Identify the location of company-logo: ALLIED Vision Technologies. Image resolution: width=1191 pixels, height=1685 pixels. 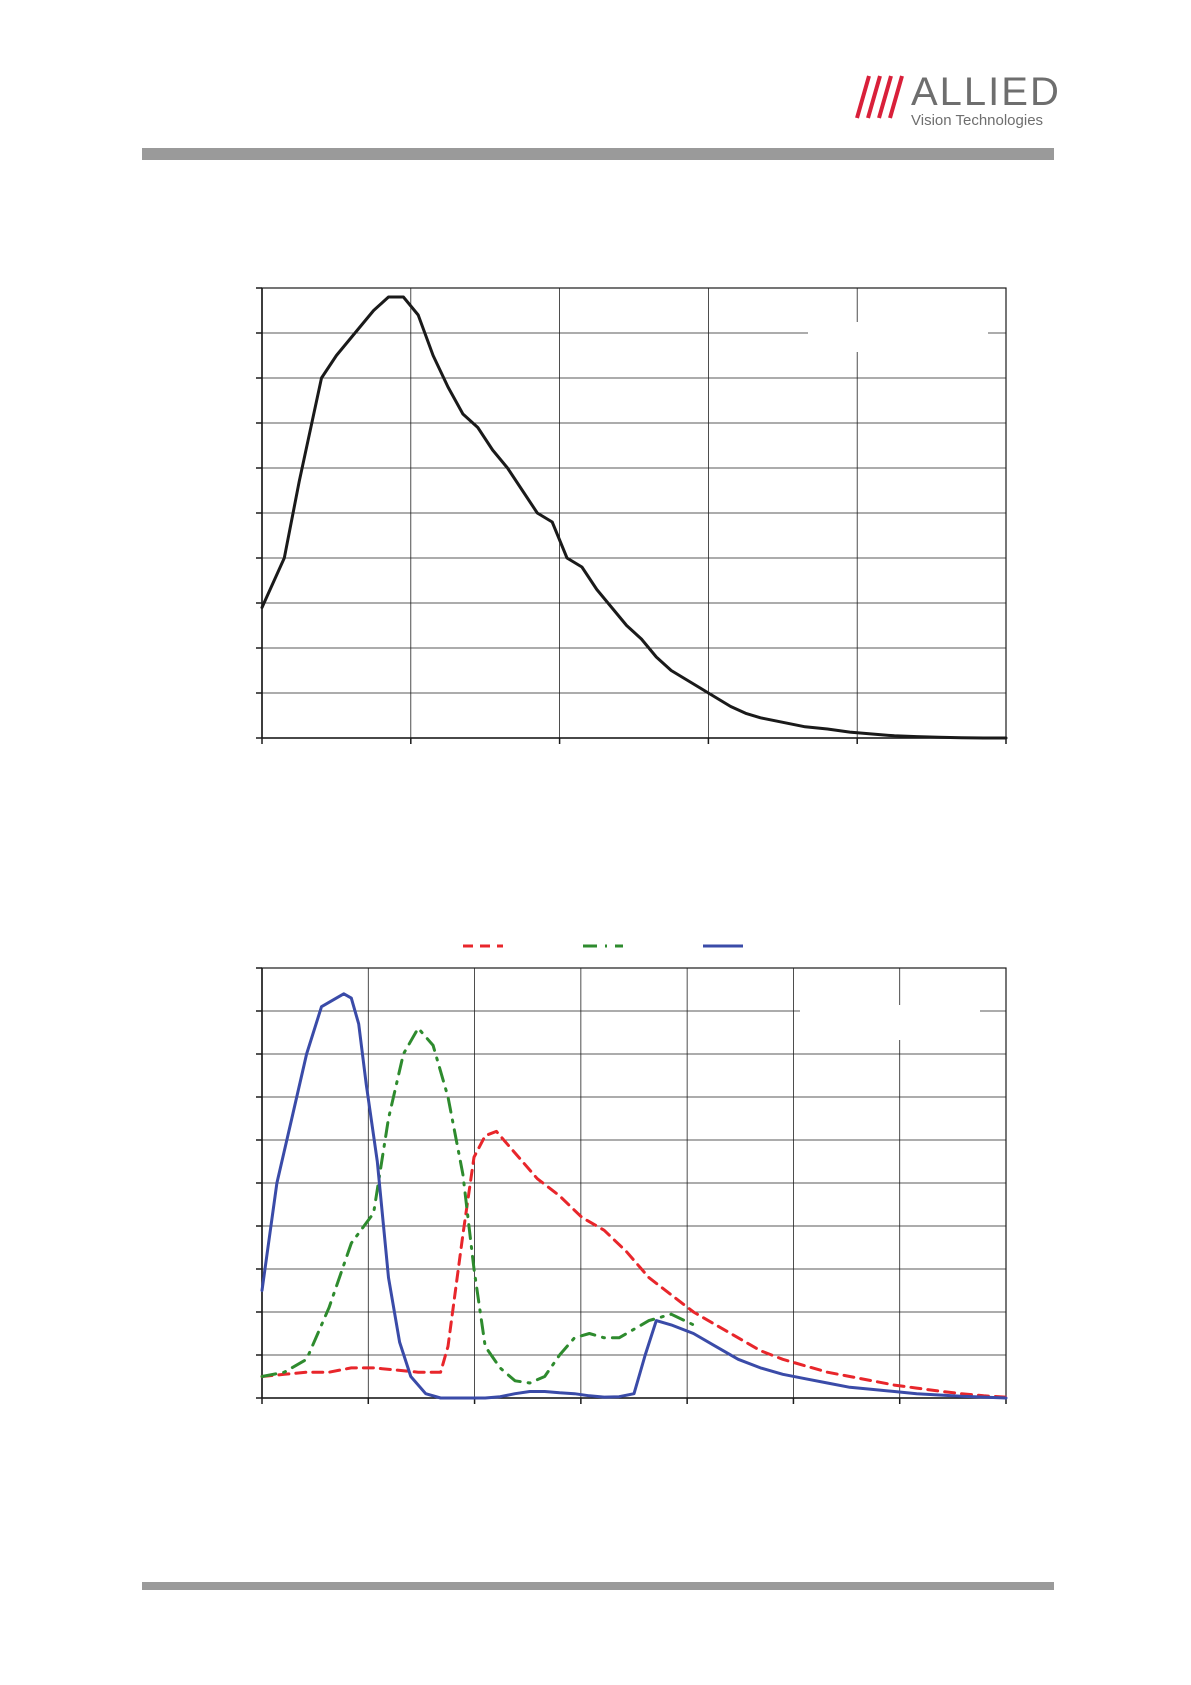
(960, 100).